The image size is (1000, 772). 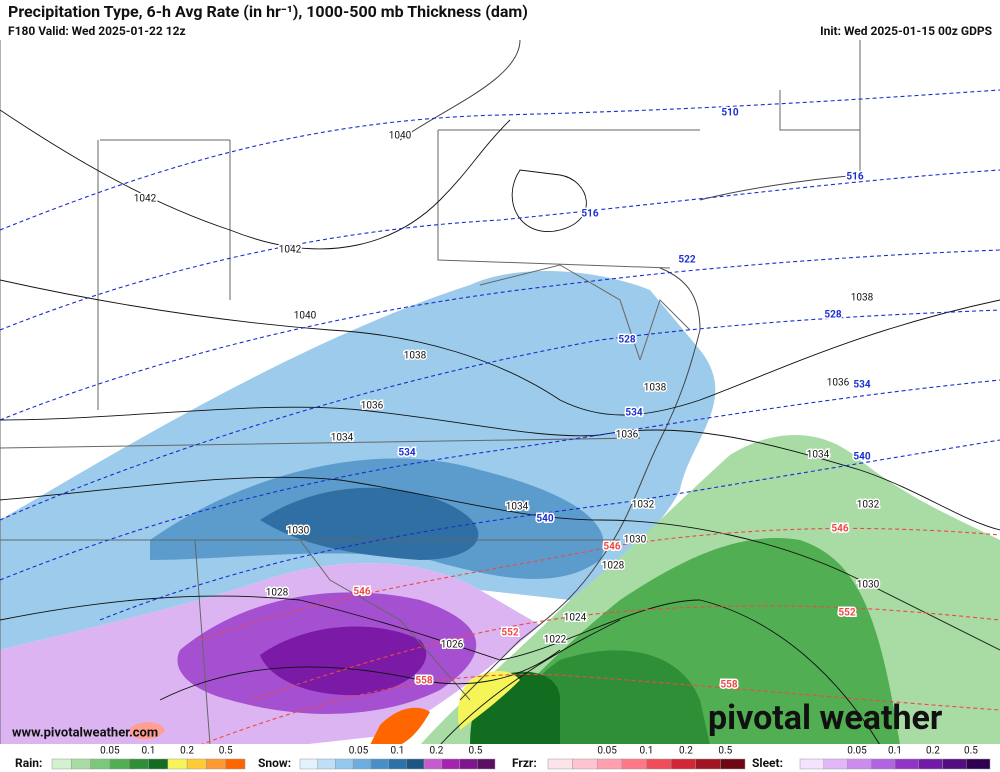 What do you see at coordinates (274, 763) in the screenshot?
I see `legend-name: Snow:` at bounding box center [274, 763].